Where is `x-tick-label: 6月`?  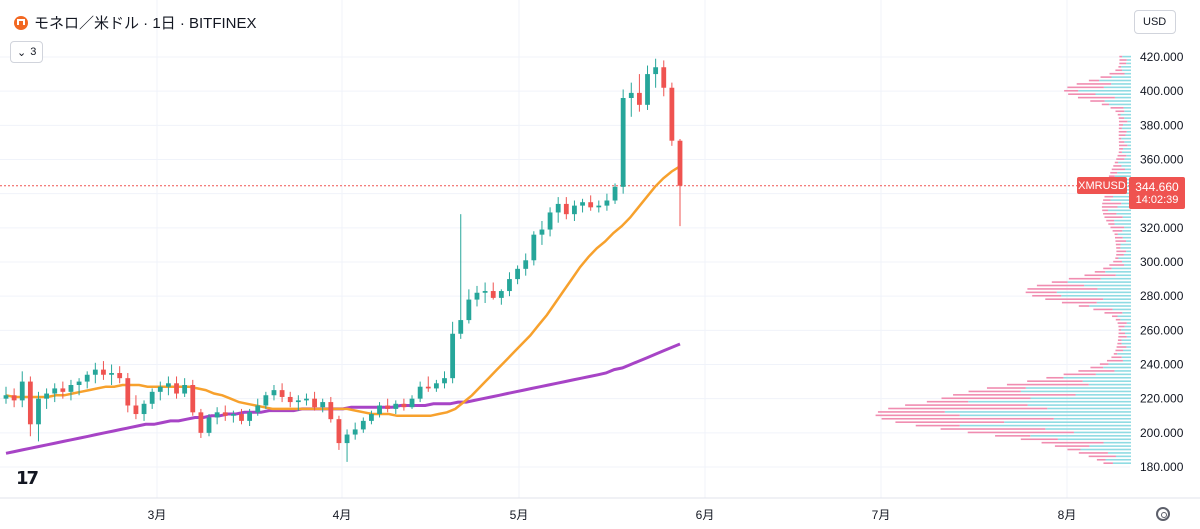
x-tick-label: 6月 is located at coordinates (705, 515).